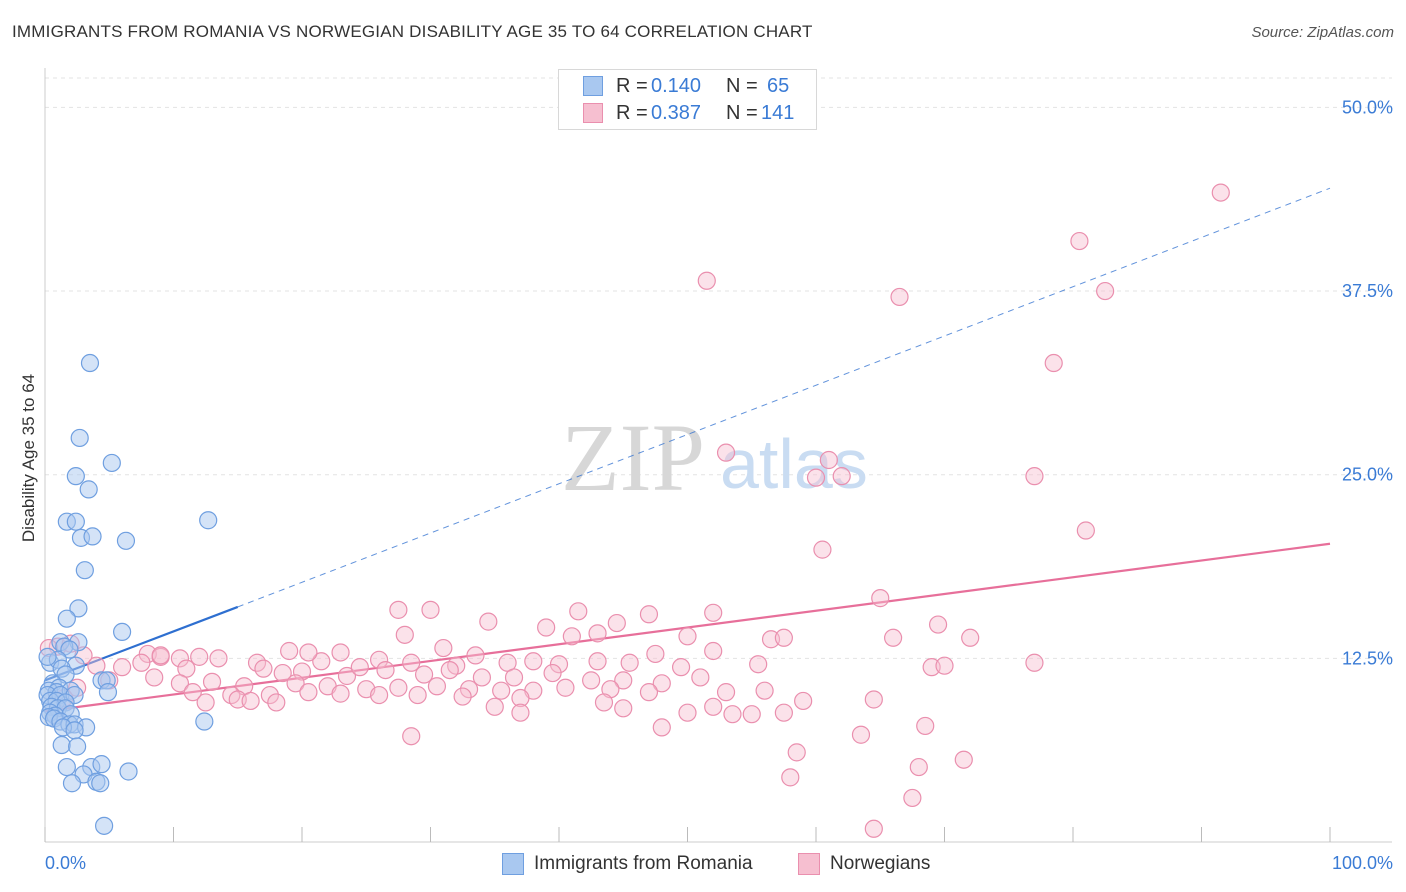  Describe the element at coordinates (28, 458) in the screenshot. I see `y-axis-label: Disability Age 35 to 64` at that location.